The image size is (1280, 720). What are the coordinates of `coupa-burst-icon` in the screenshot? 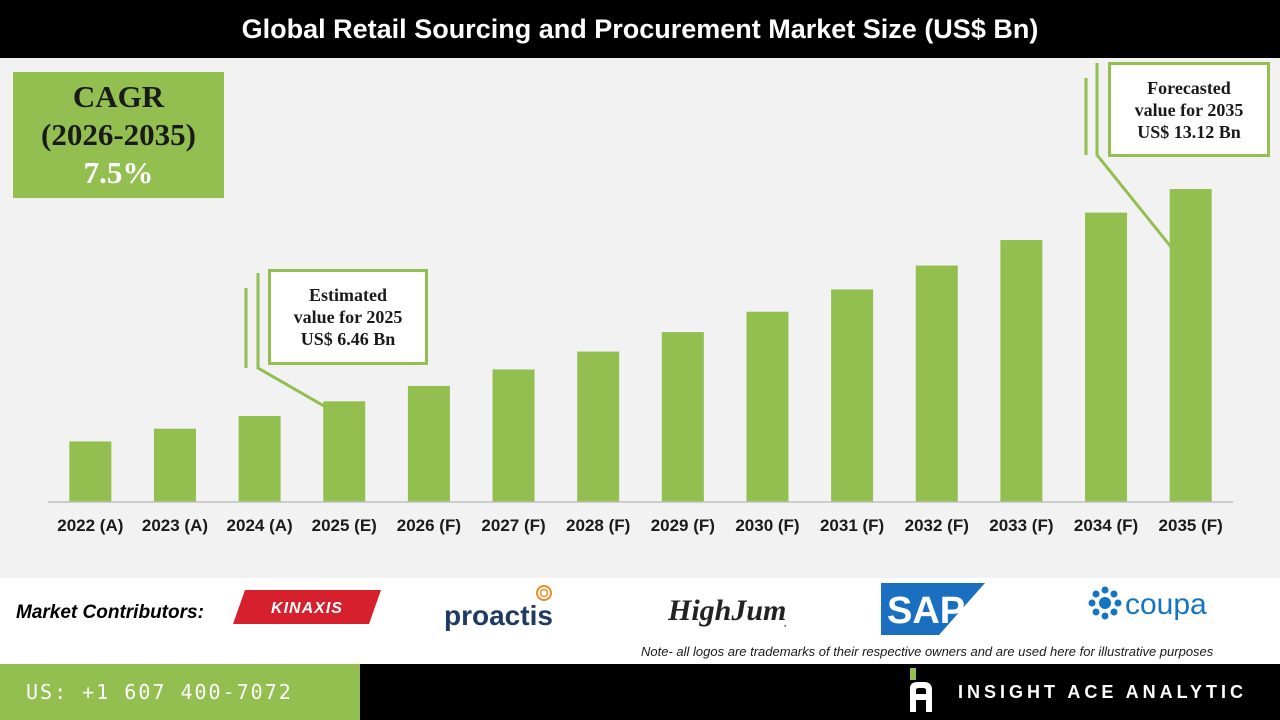 It's located at (1105, 603).